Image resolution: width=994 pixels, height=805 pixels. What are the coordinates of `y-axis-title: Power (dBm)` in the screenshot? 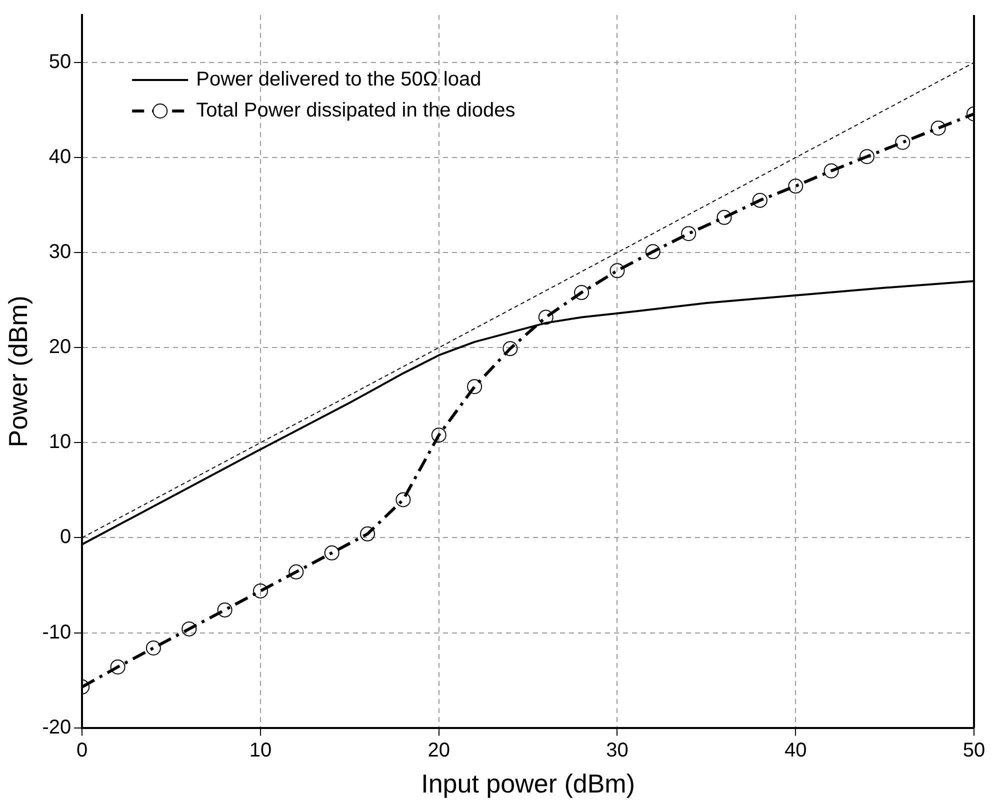 It's located at (17, 372).